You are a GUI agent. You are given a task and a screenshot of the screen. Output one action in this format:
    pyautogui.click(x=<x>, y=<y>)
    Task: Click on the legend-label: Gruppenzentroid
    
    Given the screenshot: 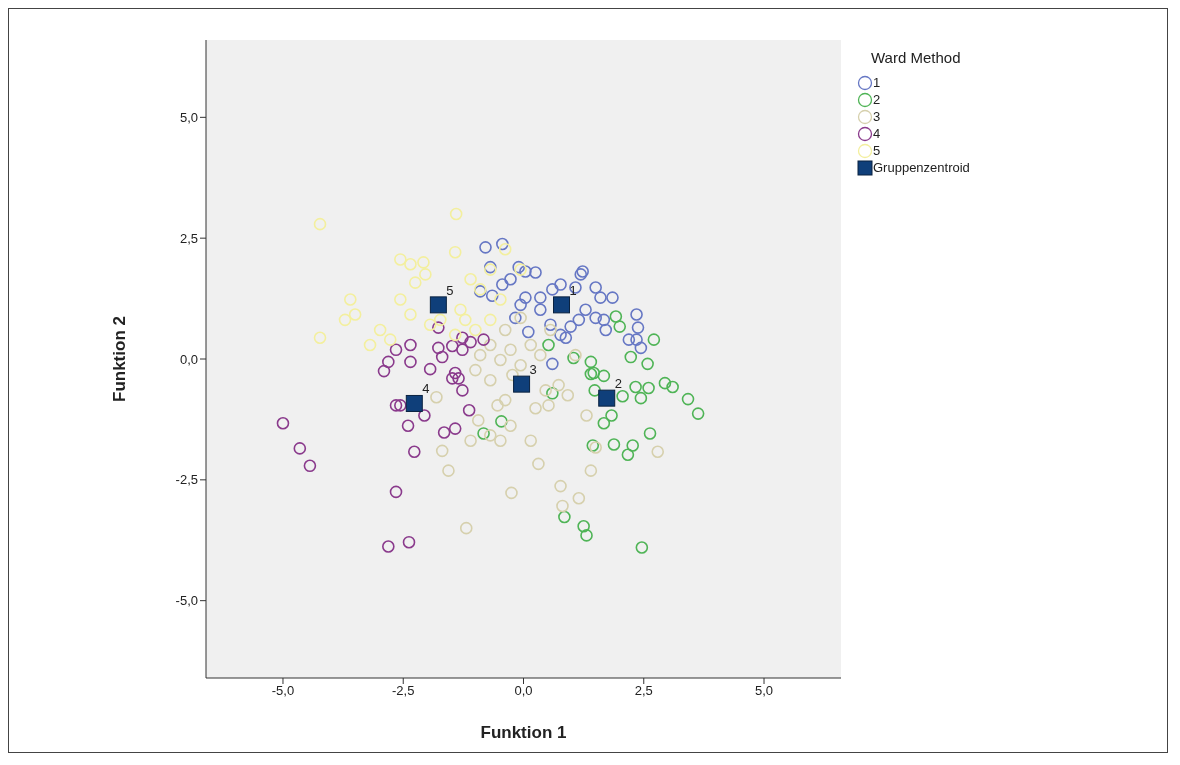 What is the action you would take?
    pyautogui.click(x=921, y=167)
    